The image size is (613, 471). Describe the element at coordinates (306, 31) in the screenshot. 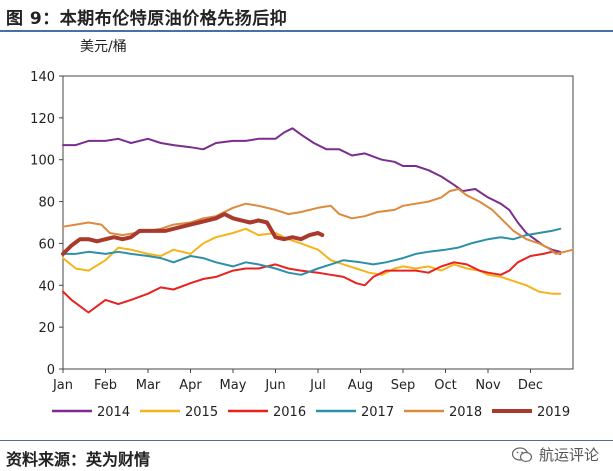

I see `title-rule` at that location.